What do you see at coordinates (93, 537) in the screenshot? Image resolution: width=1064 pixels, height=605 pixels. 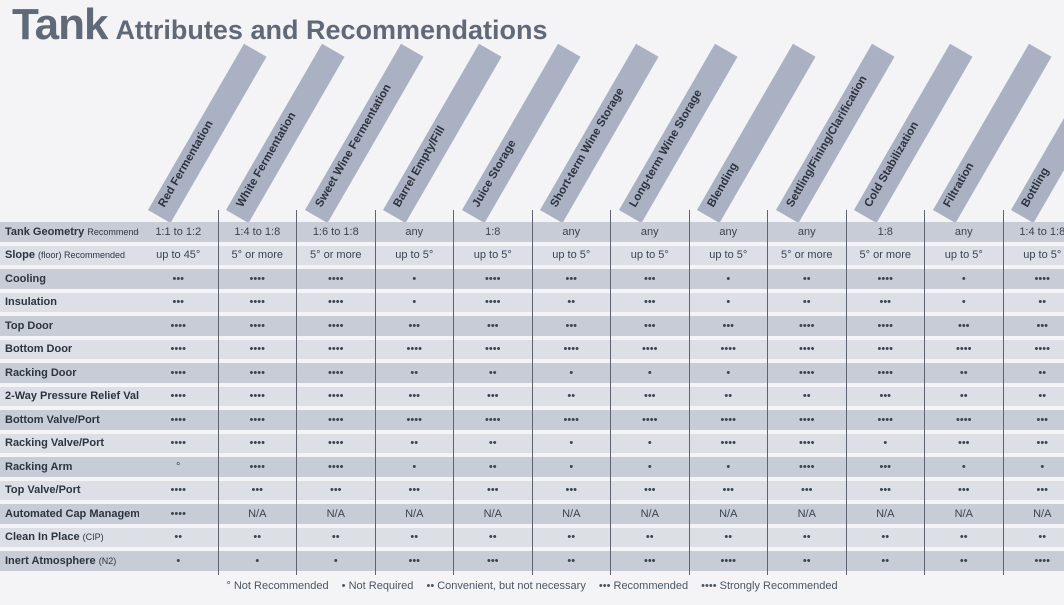 I see `row-label-suffix: (CIP)` at bounding box center [93, 537].